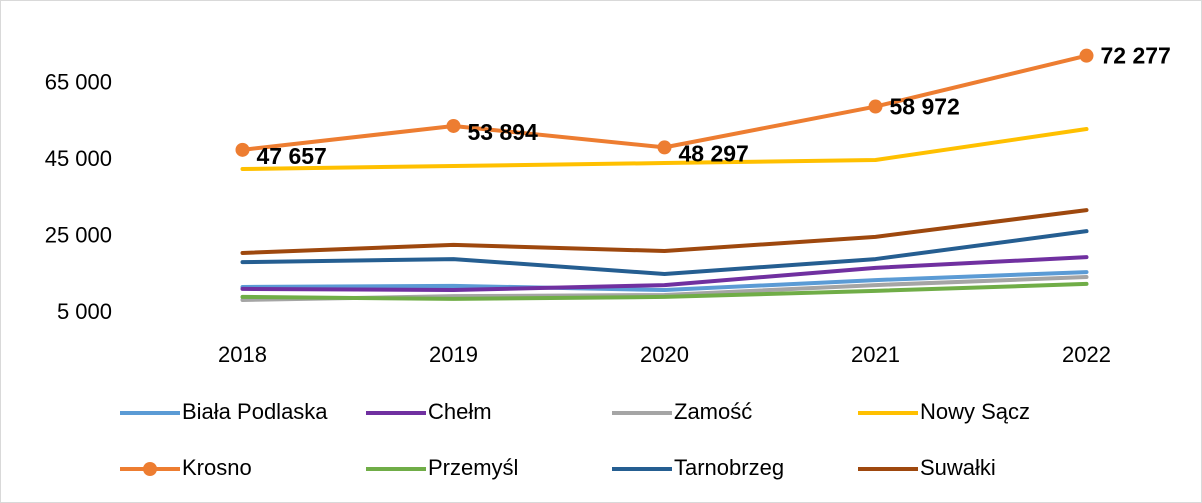 This screenshot has height=503, width=1202. Describe the element at coordinates (453, 354) in the screenshot. I see `x-tick-label: 2019` at that location.